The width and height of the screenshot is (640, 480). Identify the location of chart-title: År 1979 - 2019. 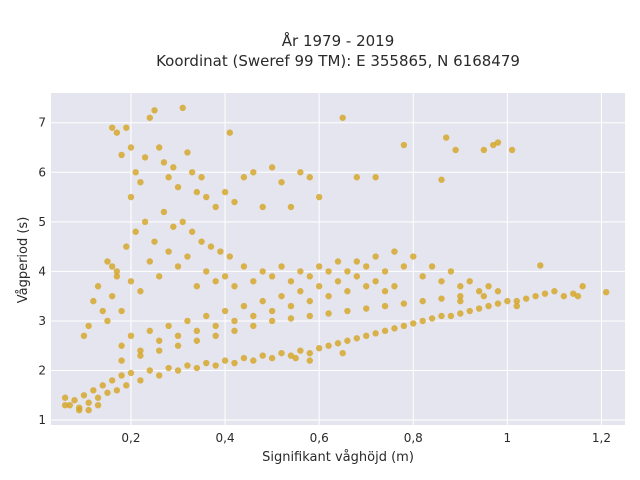
(338, 40).